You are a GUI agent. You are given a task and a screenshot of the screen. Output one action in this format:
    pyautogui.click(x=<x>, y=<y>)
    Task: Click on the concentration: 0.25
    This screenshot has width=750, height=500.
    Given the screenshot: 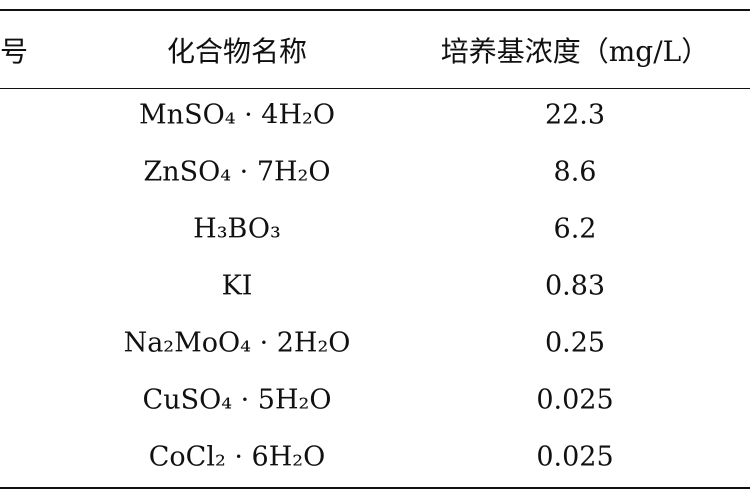 What is the action you would take?
    pyautogui.click(x=575, y=343)
    